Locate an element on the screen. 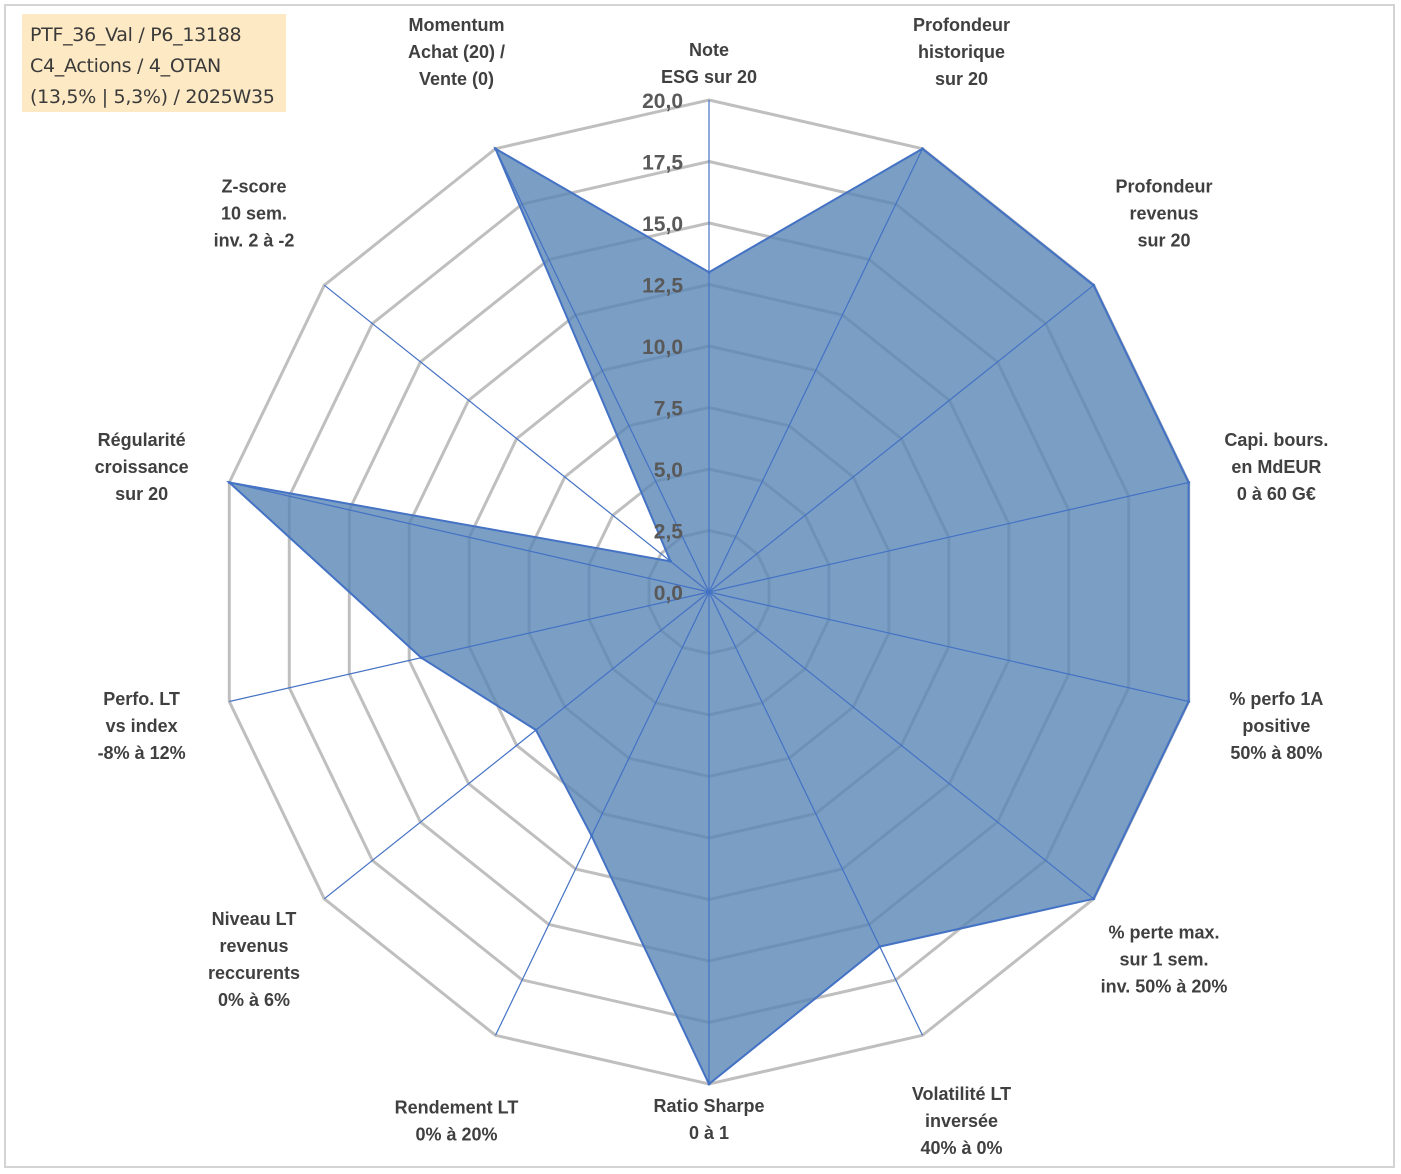 Image resolution: width=1401 pixels, height=1174 pixels. axis-label: Volatilité LT inversée 40% à 0% is located at coordinates (961, 1121).